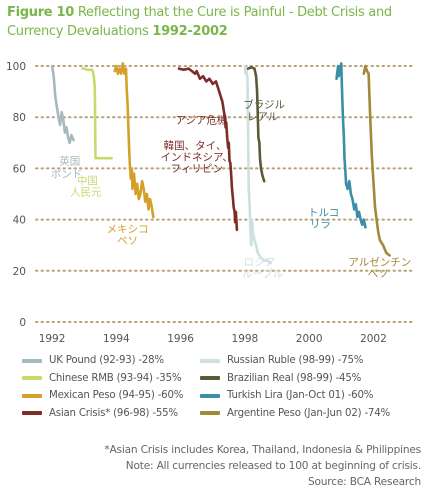 The height and width of the screenshot is (500, 427). Describe the element at coordinates (69, 161) in the screenshot. I see `series-label-uk-pound-0: 英国` at that location.